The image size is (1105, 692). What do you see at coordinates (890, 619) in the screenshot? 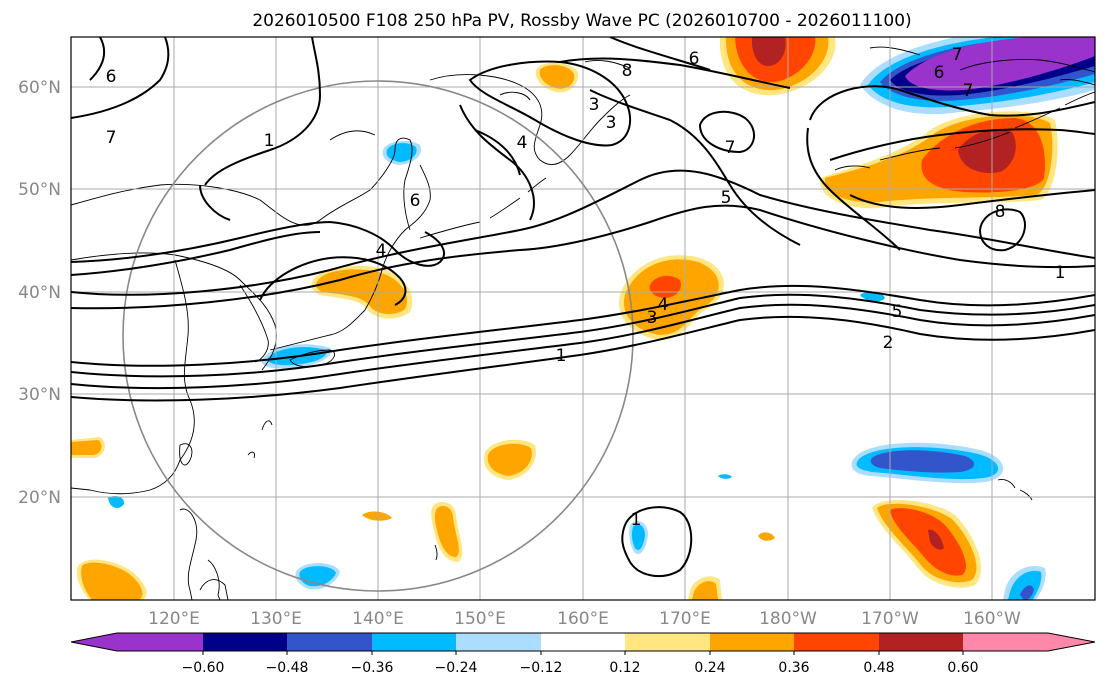
I see `lon-label: 170°W` at bounding box center [890, 619].